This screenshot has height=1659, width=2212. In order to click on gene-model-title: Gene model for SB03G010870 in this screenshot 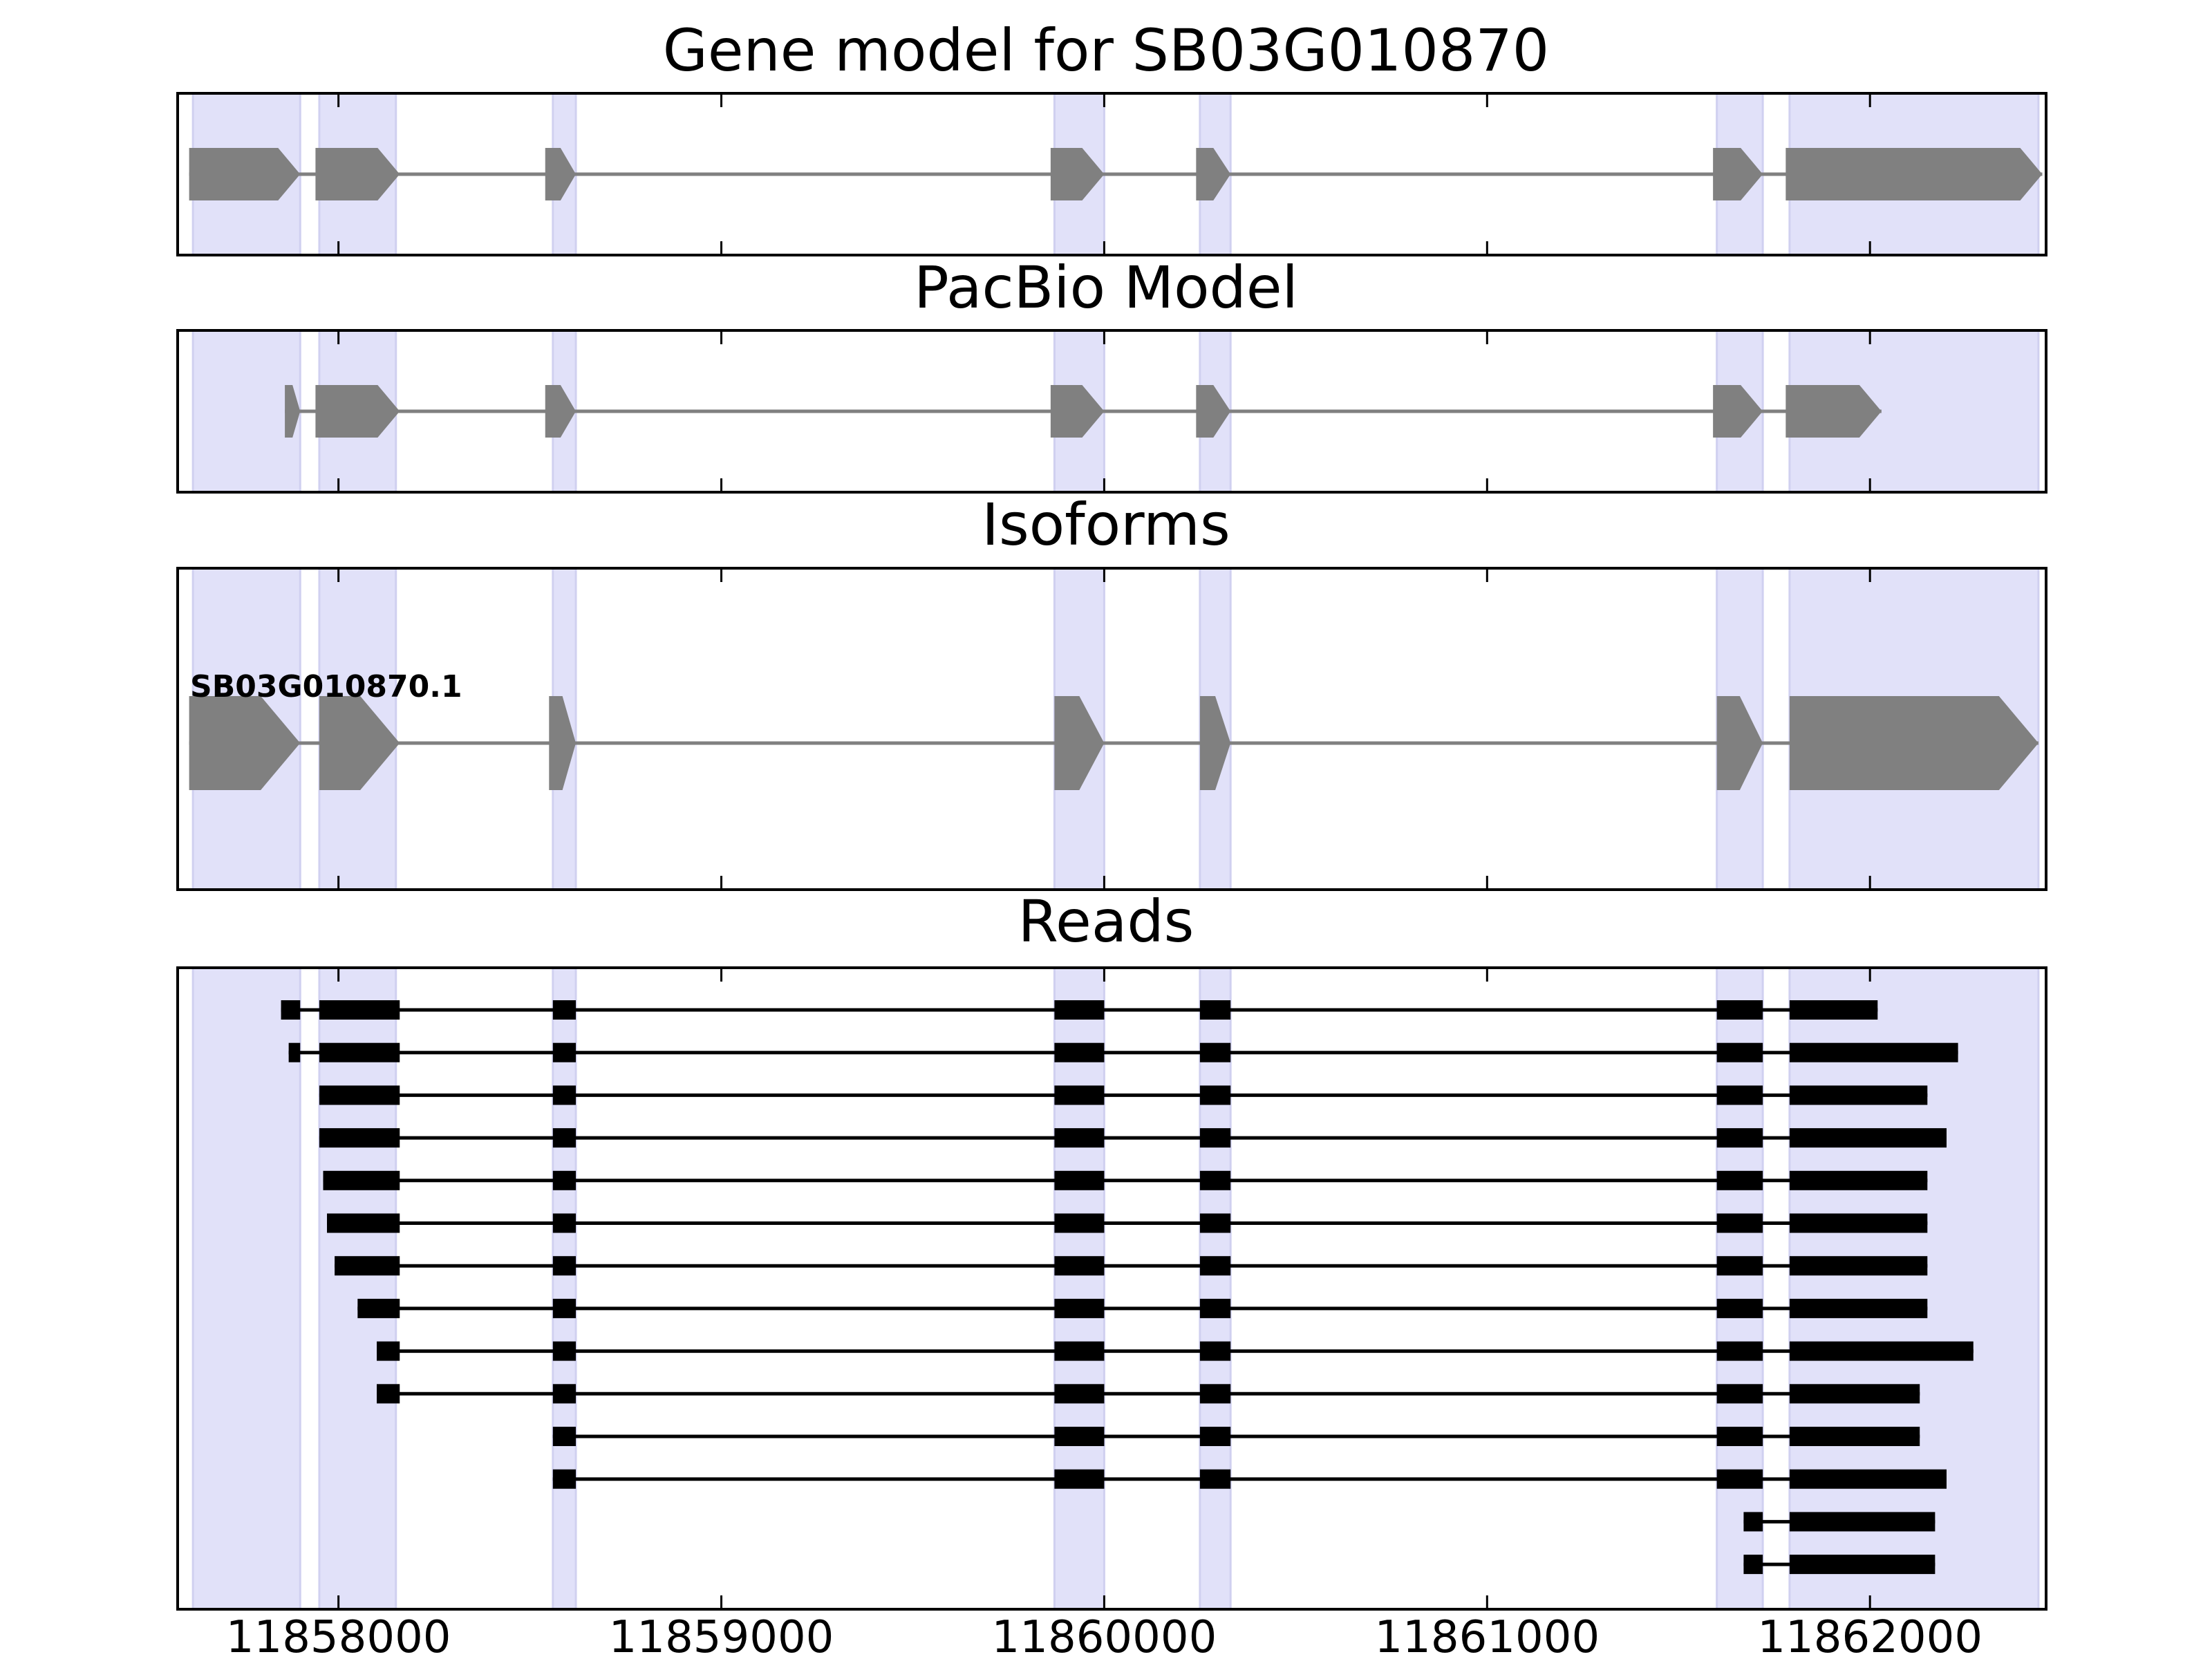, I will do `click(1106, 50)`.